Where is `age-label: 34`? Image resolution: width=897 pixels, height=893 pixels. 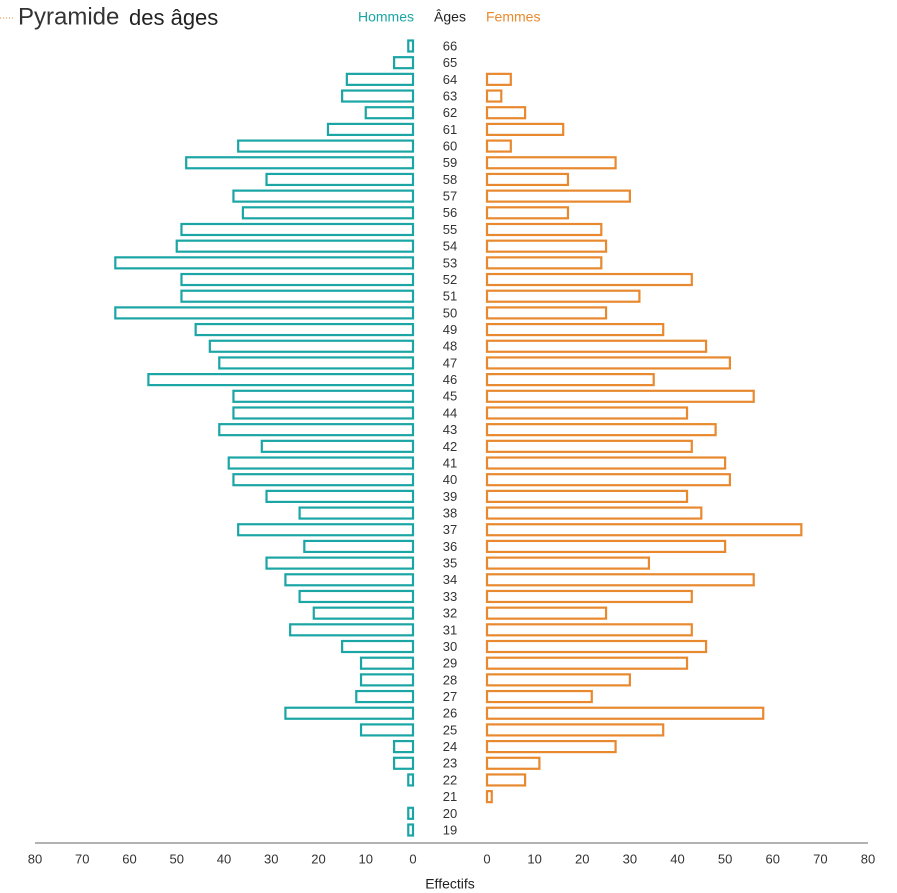 age-label: 34 is located at coordinates (450, 579).